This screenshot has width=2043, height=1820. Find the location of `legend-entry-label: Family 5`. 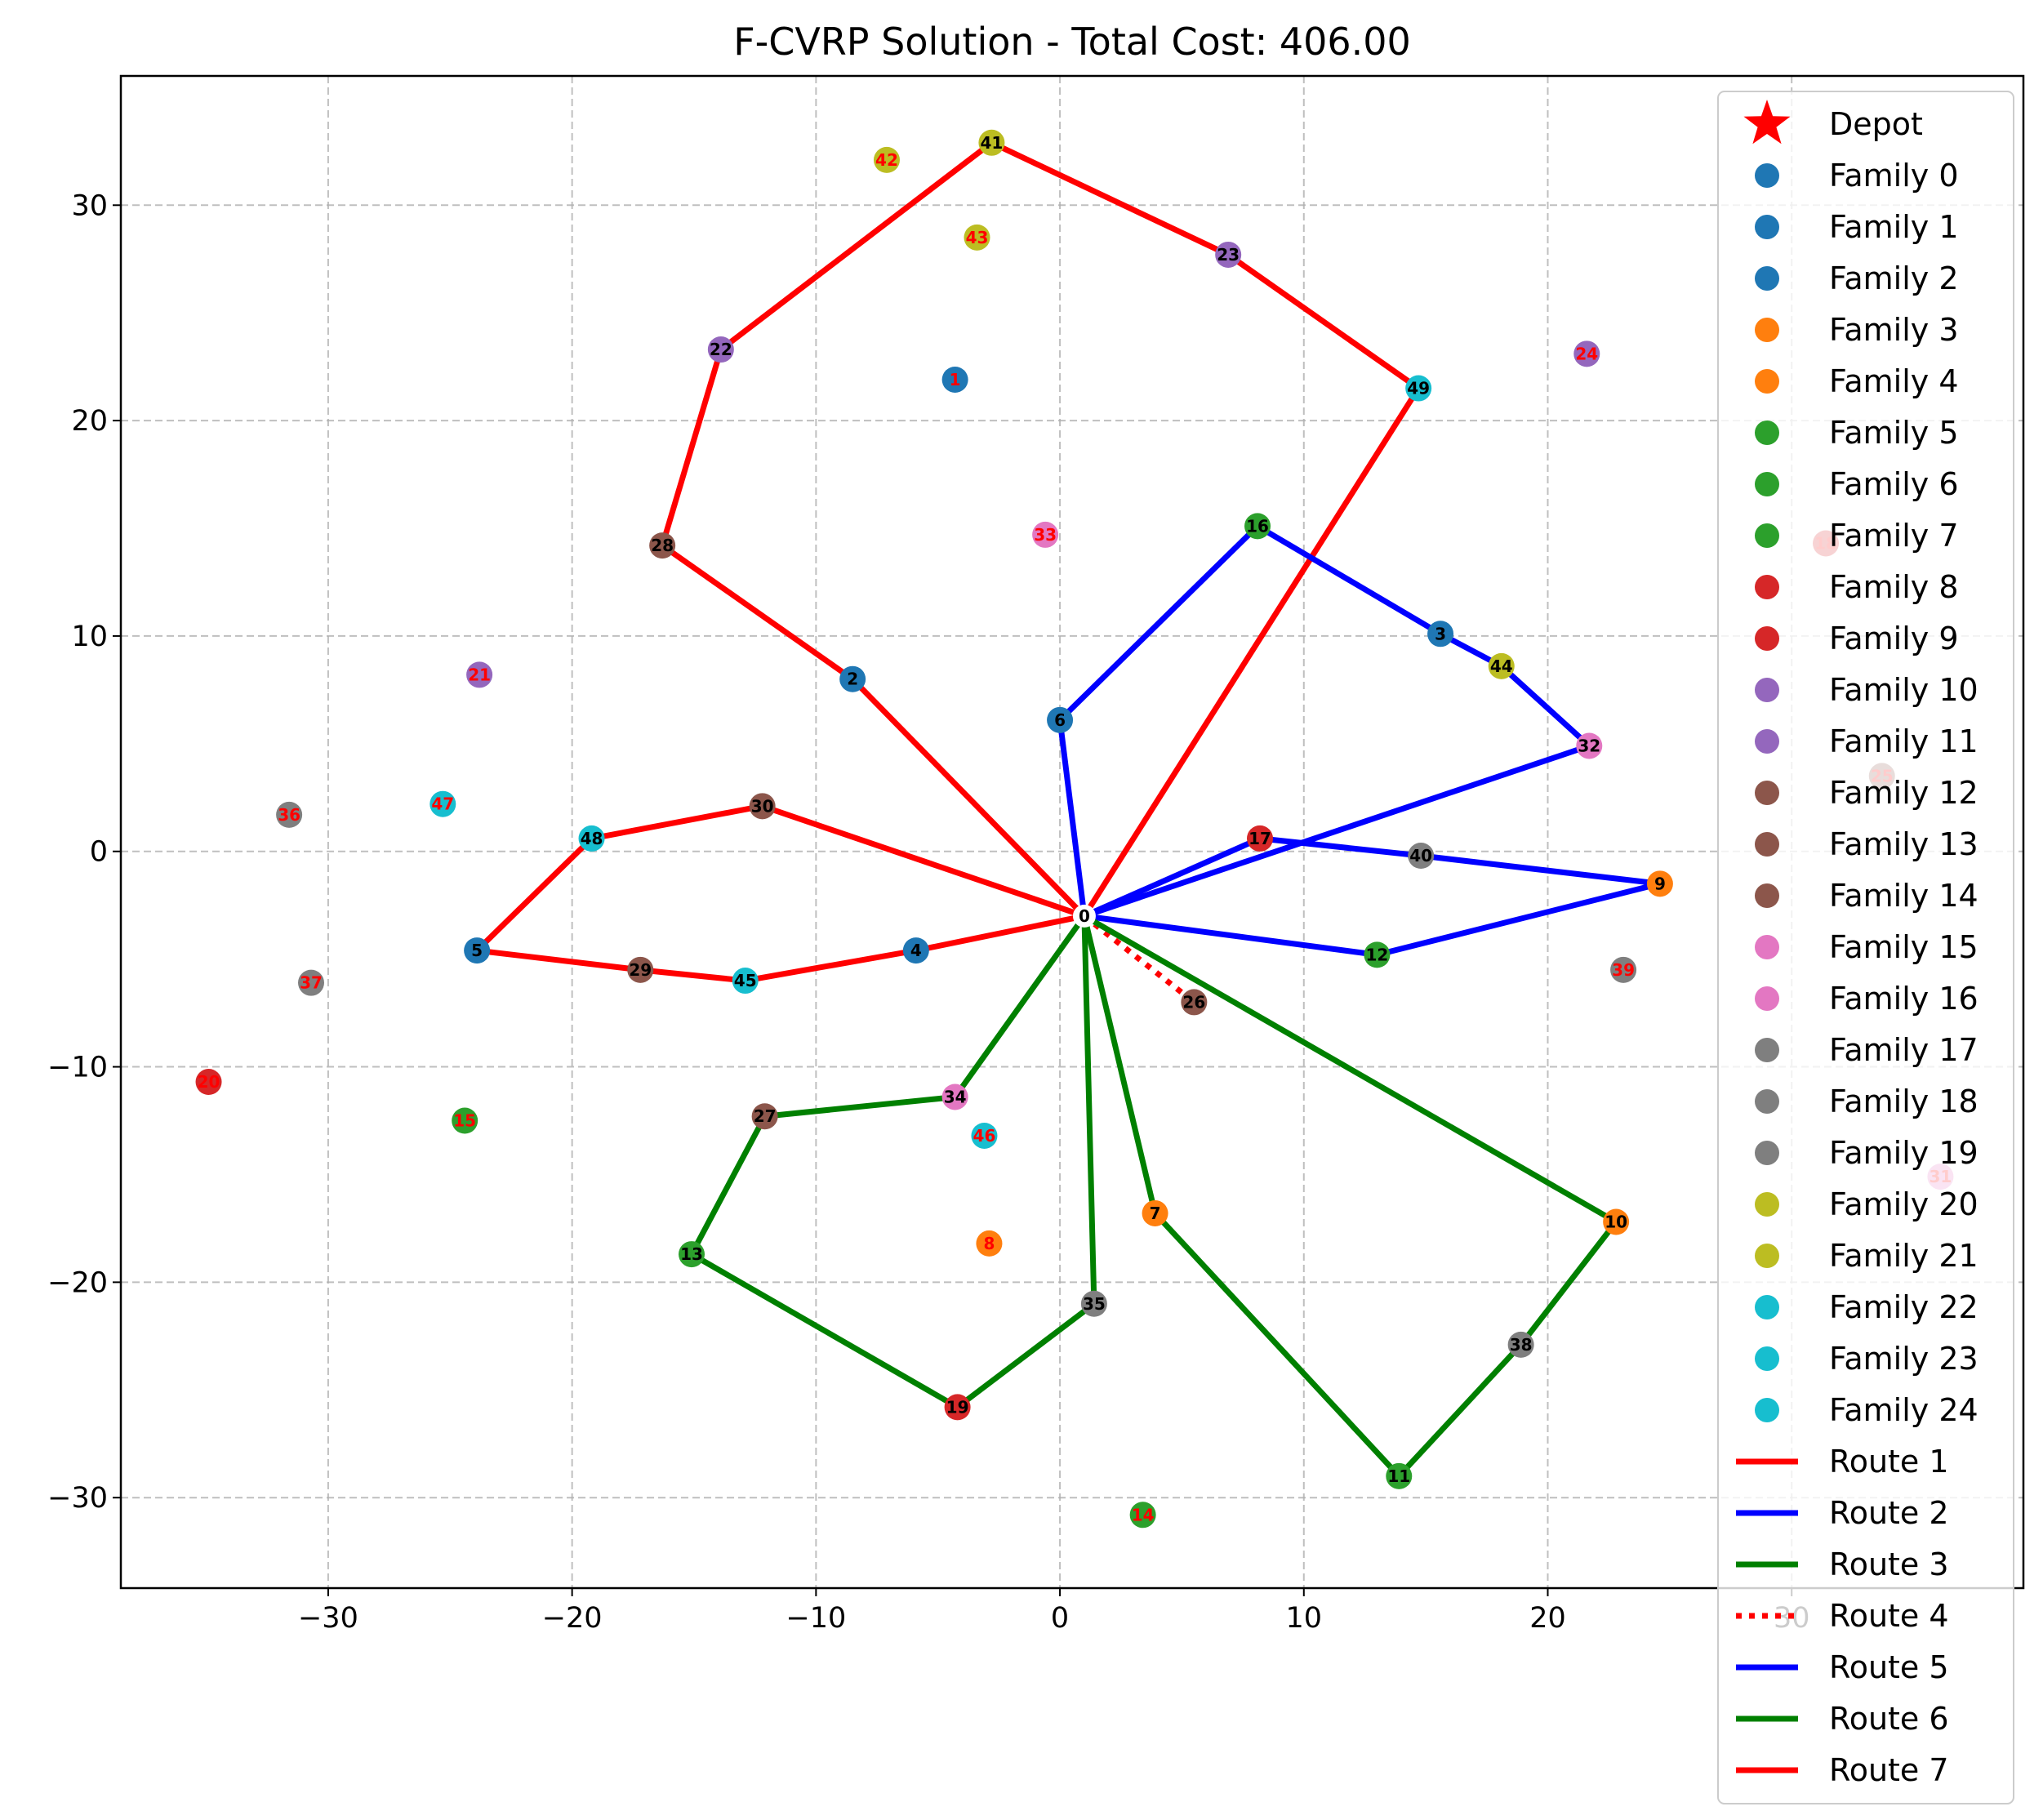

legend-entry-label: Family 5 is located at coordinates (1894, 433).